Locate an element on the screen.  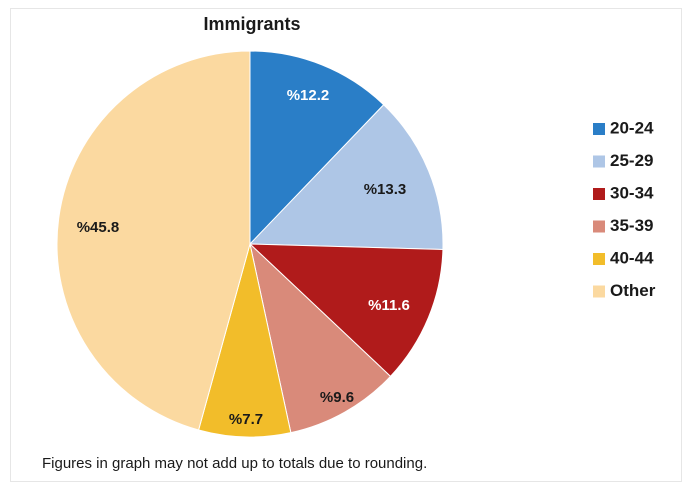
slice-label-35-39: %9.6 is located at coordinates (337, 397).